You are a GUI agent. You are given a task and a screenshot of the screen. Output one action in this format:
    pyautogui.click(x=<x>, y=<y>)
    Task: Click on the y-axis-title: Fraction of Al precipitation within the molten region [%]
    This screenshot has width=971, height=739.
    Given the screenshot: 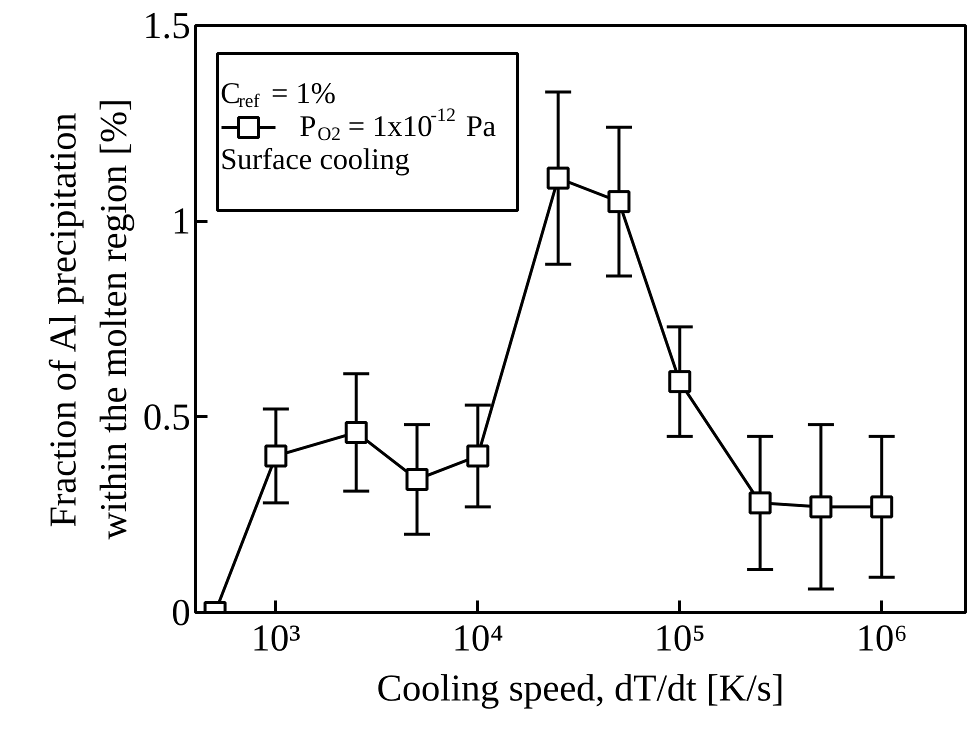 What is the action you would take?
    pyautogui.click(x=88, y=319)
    